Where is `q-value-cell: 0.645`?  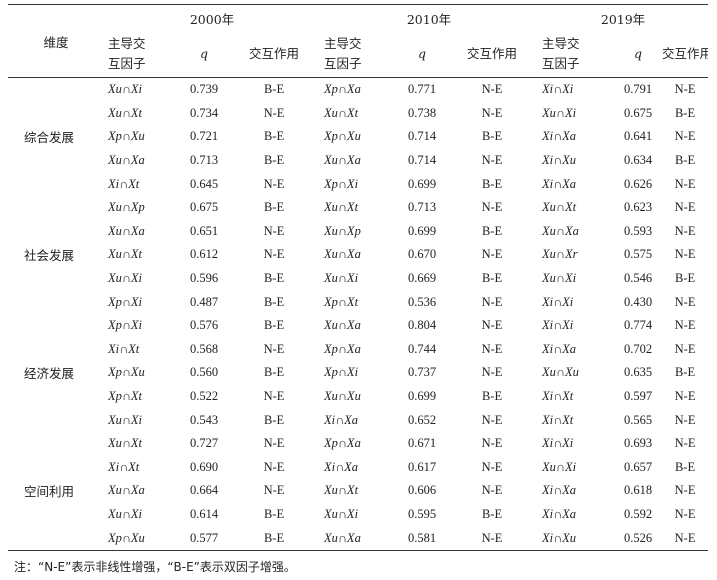
q-value-cell: 0.645 is located at coordinates (204, 183).